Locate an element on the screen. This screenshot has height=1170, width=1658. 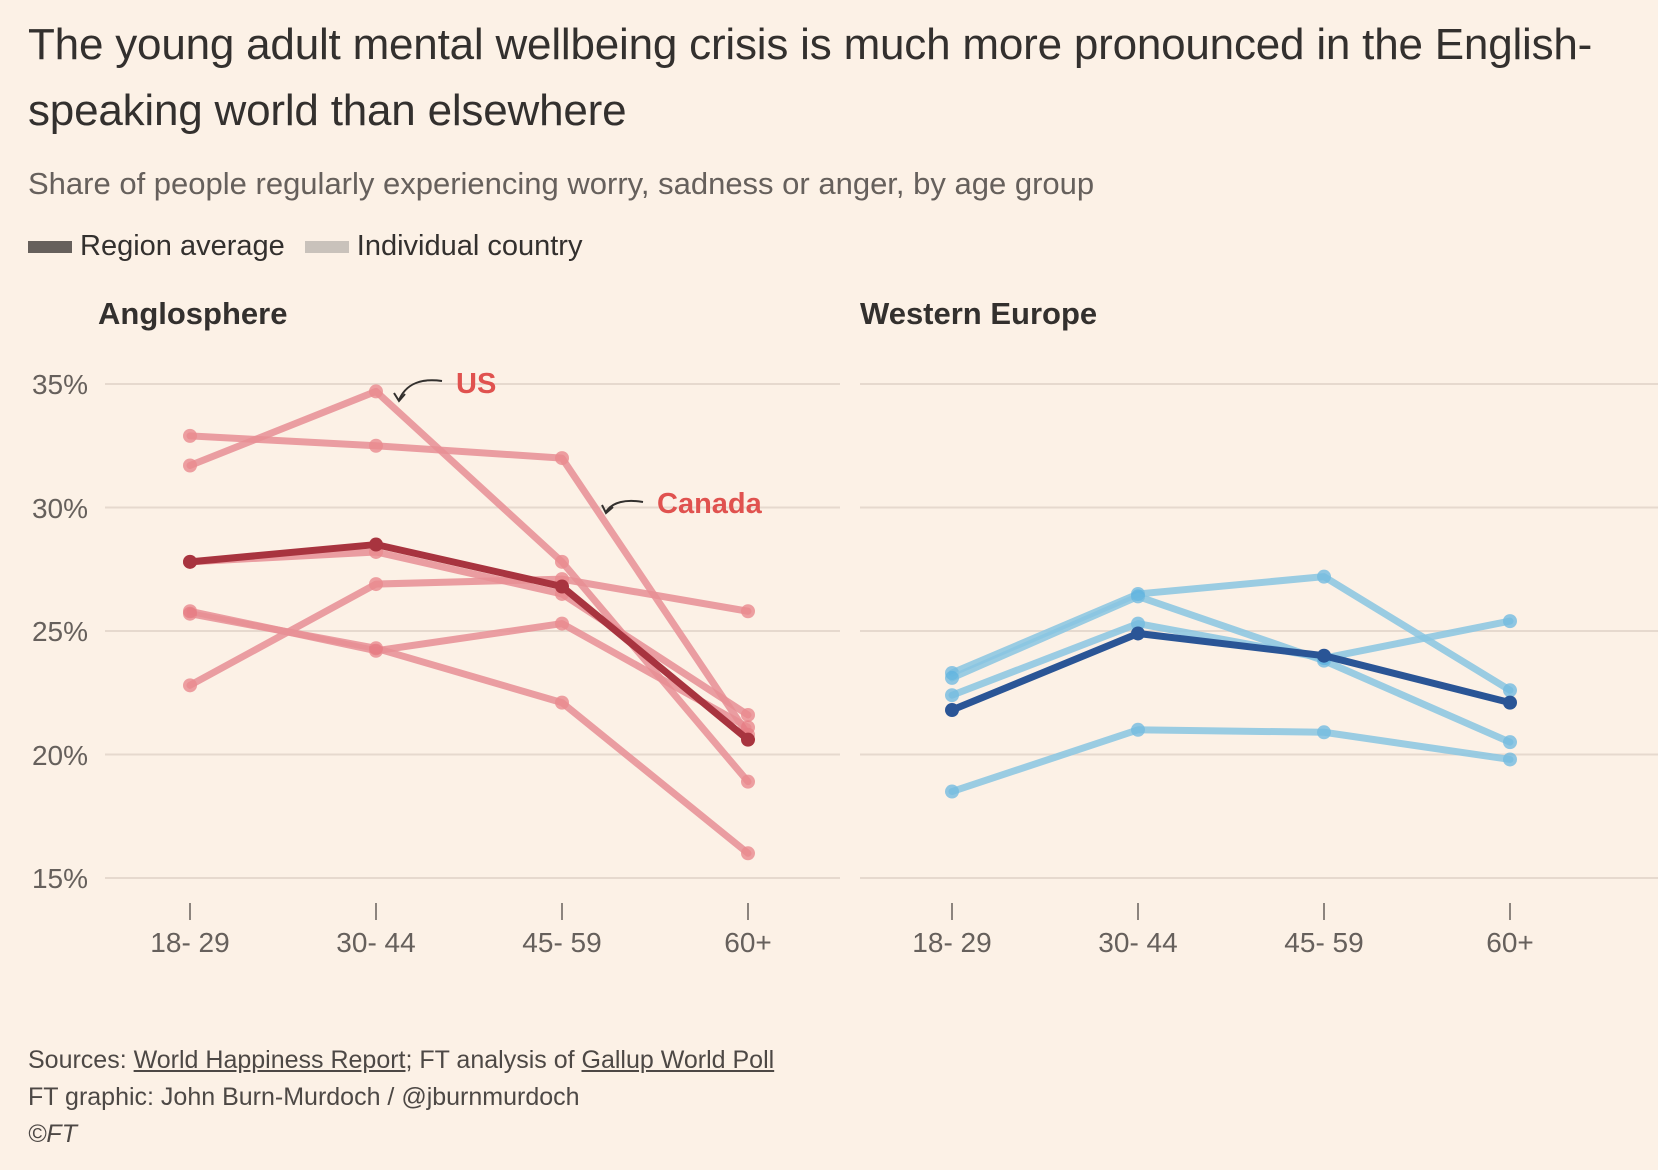
panel-title-anglosphere: Anglosphere is located at coordinates (192, 313).